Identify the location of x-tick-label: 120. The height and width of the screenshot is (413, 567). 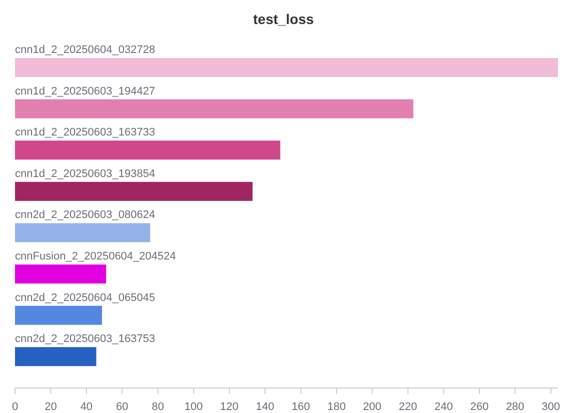
(229, 407).